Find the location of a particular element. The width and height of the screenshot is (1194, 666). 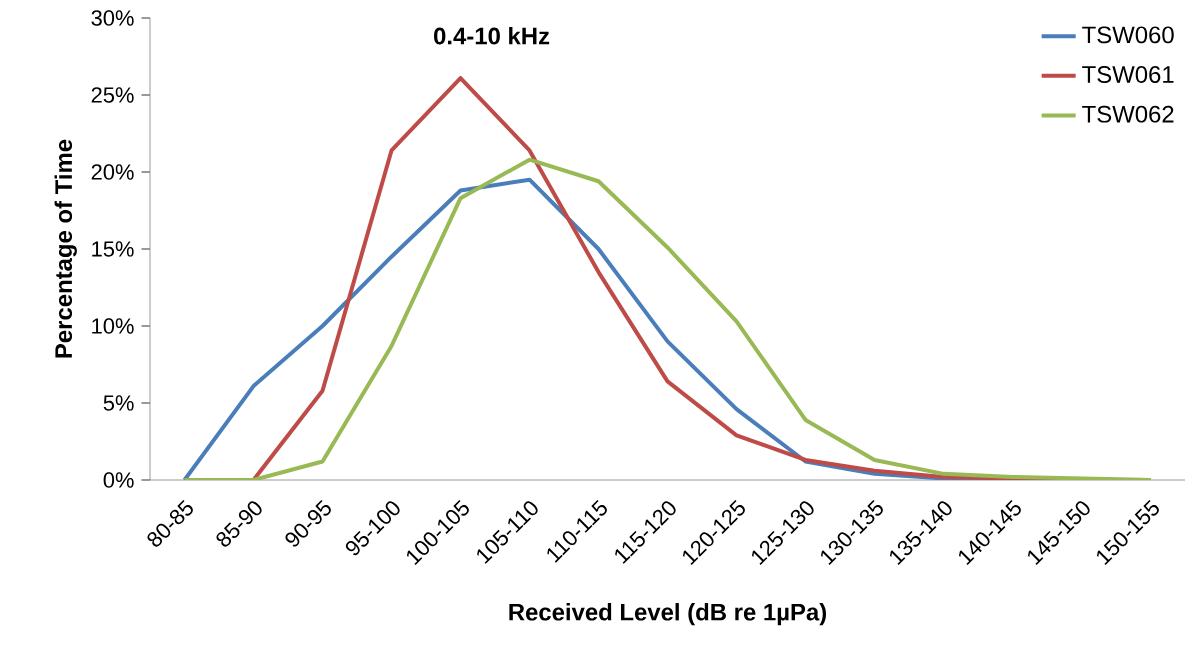

legend-label: TSW060 is located at coordinates (1128, 35).